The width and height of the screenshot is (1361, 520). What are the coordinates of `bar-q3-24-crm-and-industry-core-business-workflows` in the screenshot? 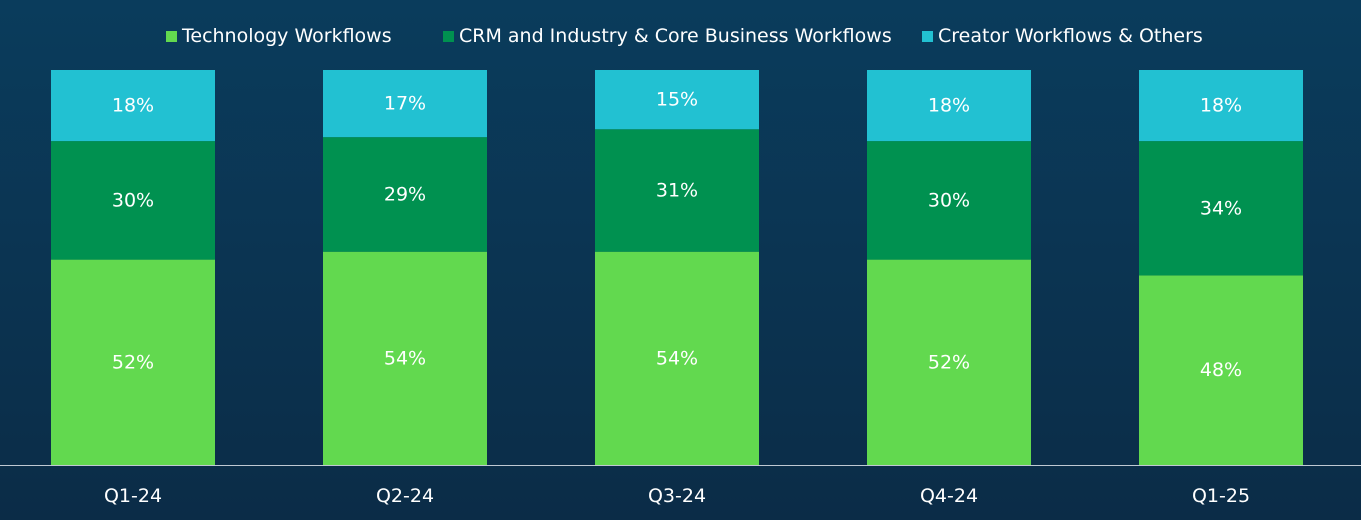 It's located at (677, 190).